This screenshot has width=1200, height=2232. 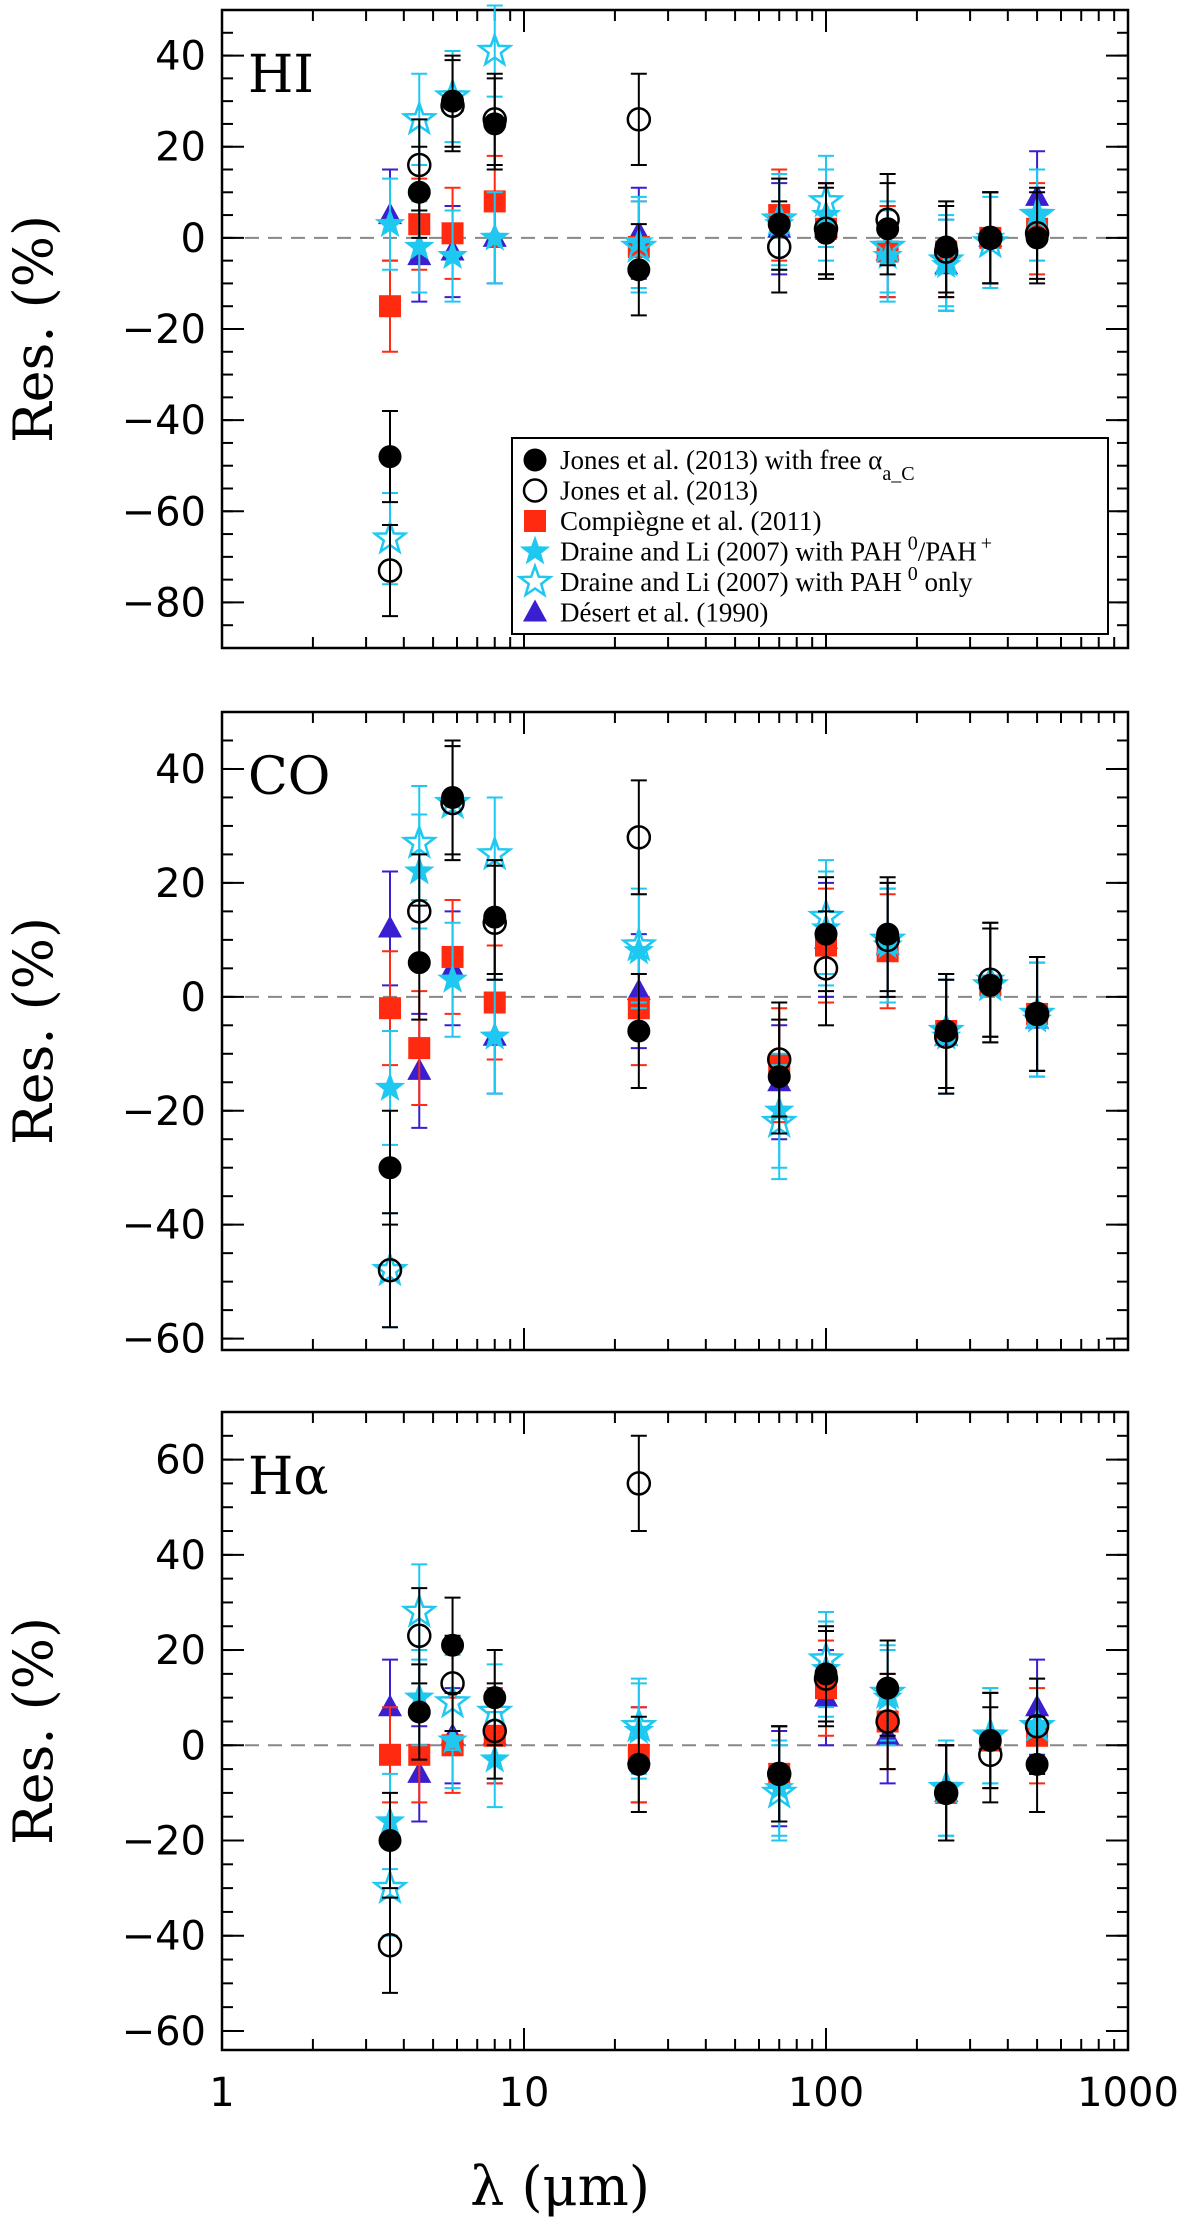 I want to click on legend-marker-draine_mix, so click(x=535, y=550).